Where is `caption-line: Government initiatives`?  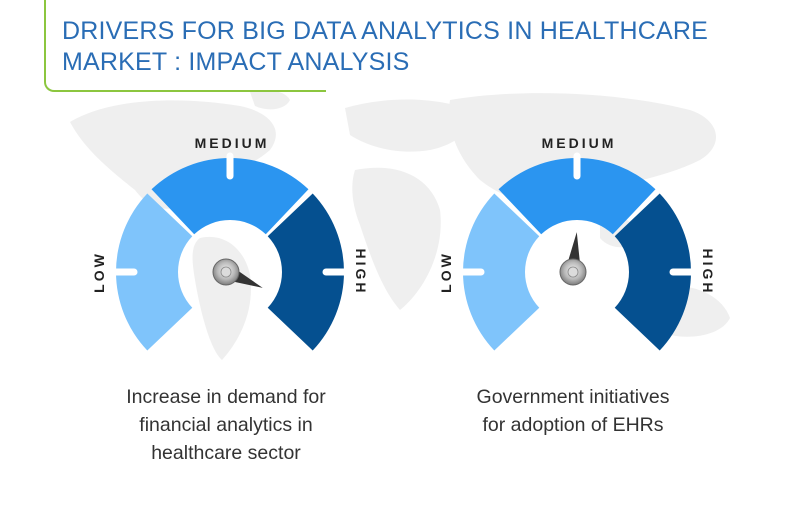 caption-line: Government initiatives is located at coordinates (573, 397).